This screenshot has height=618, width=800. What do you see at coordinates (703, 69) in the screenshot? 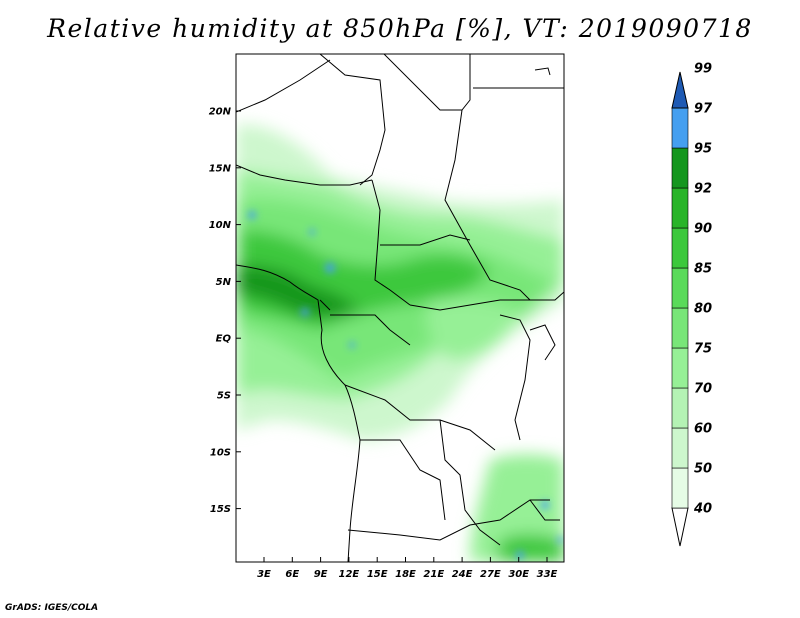
I see `colorbar-label: 99` at bounding box center [703, 69].